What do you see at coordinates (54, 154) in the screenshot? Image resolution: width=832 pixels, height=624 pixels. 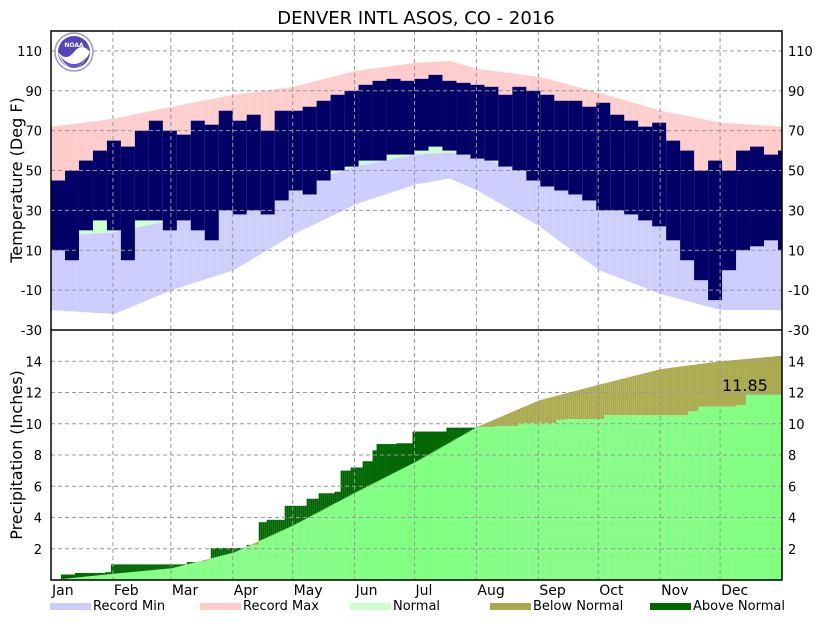 I see `record-max-bar` at bounding box center [54, 154].